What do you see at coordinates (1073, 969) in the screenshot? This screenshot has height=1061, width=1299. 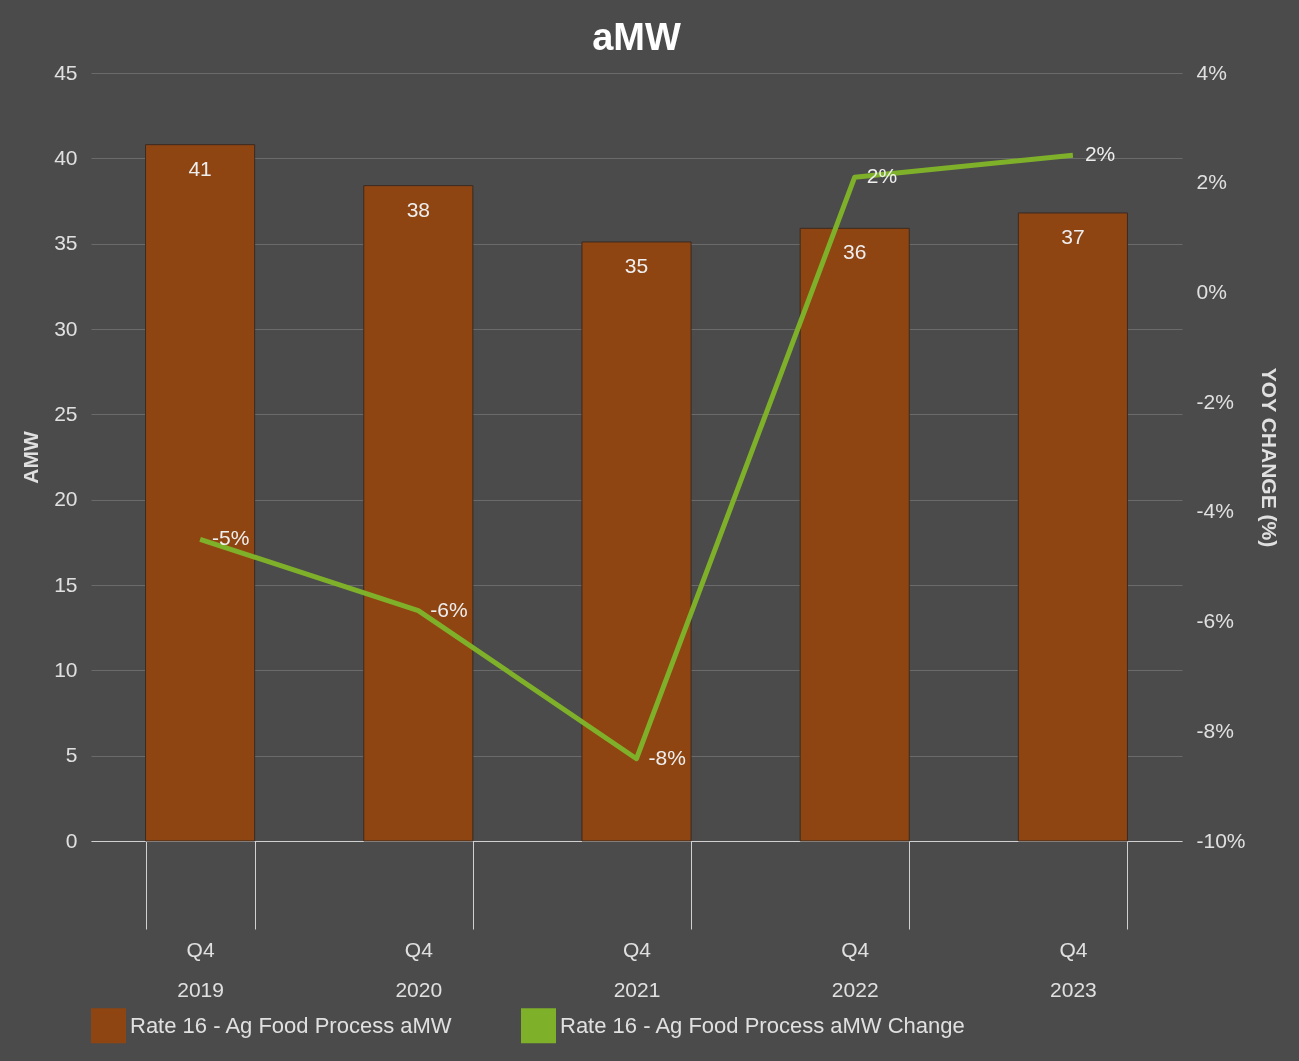 I see `x-tick-label: Q4 2023` at bounding box center [1073, 969].